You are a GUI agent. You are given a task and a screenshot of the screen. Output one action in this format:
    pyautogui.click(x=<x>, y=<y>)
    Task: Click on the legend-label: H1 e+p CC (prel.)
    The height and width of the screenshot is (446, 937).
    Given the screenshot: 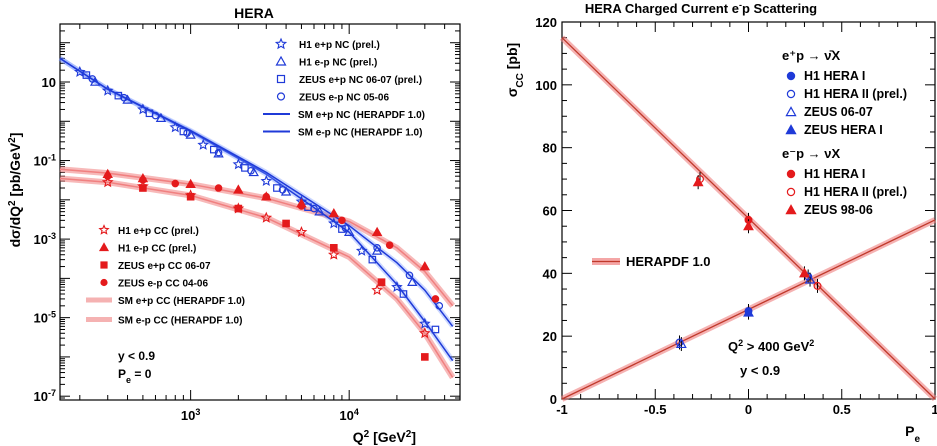 What is the action you would take?
    pyautogui.click(x=158, y=231)
    